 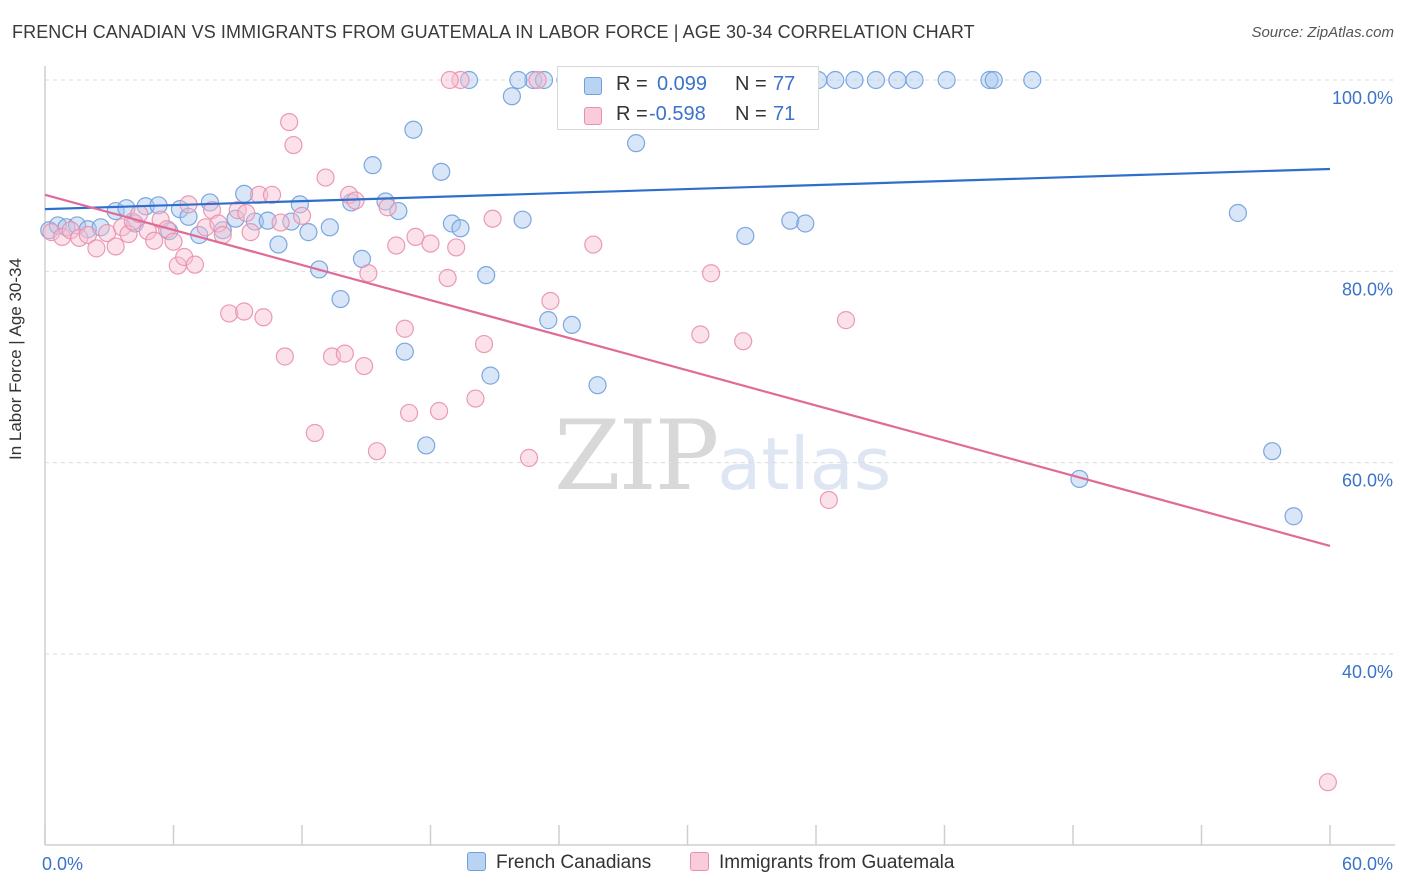 What do you see at coordinates (837, 862) in the screenshot?
I see `legend-label-immigrants-from-guatemala: Immigrants from Guatemala` at bounding box center [837, 862].